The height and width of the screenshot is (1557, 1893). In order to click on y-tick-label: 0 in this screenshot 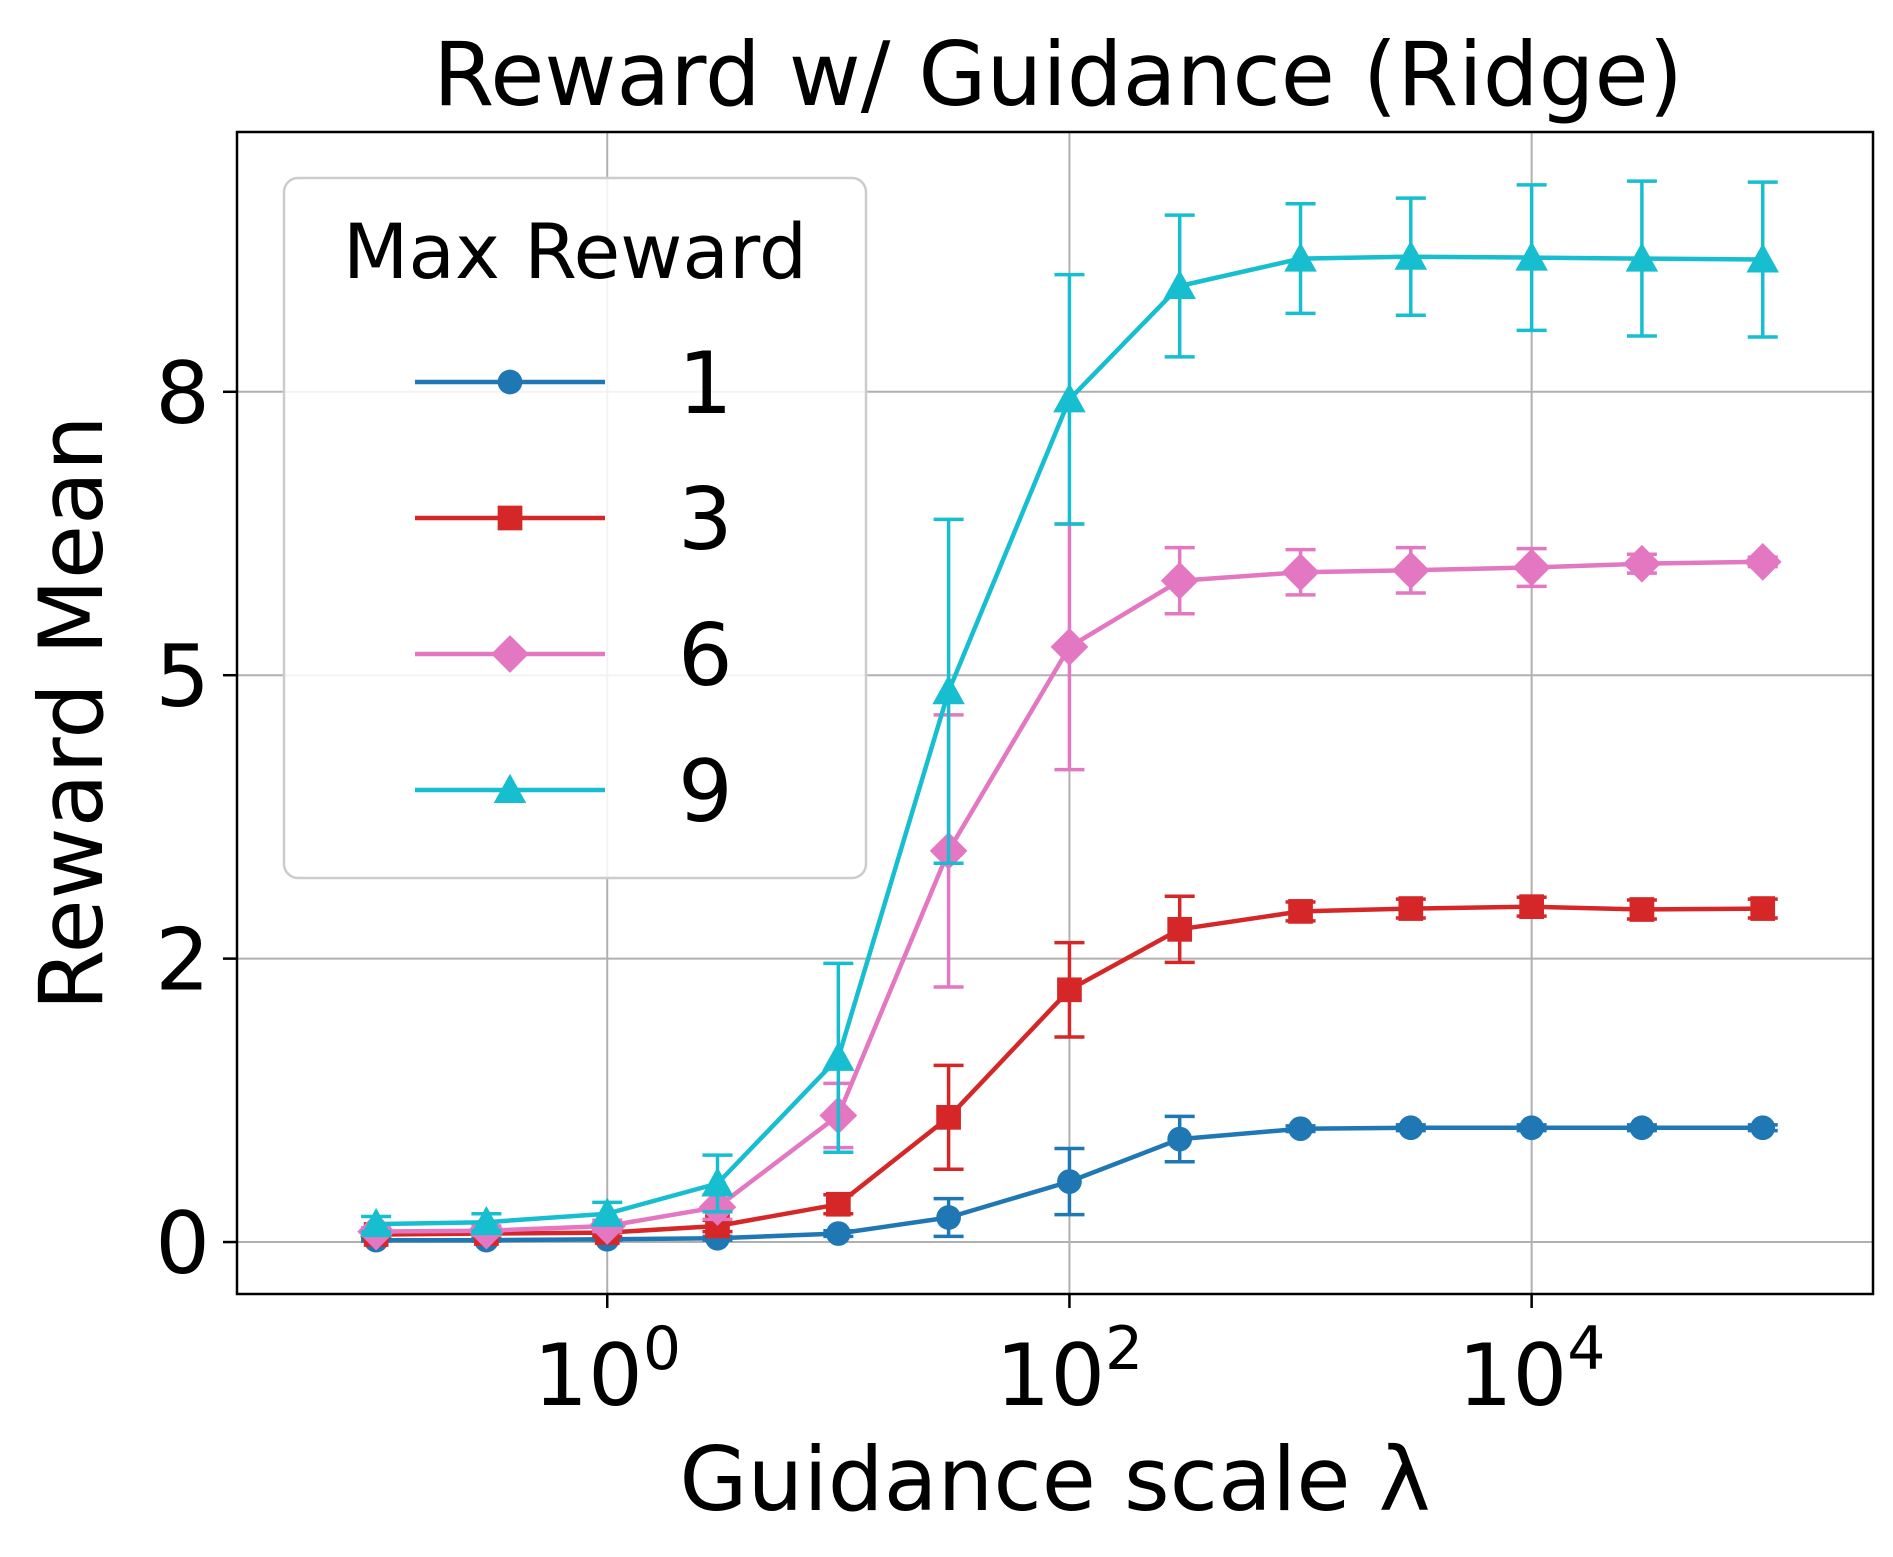, I will do `click(182, 1244)`.